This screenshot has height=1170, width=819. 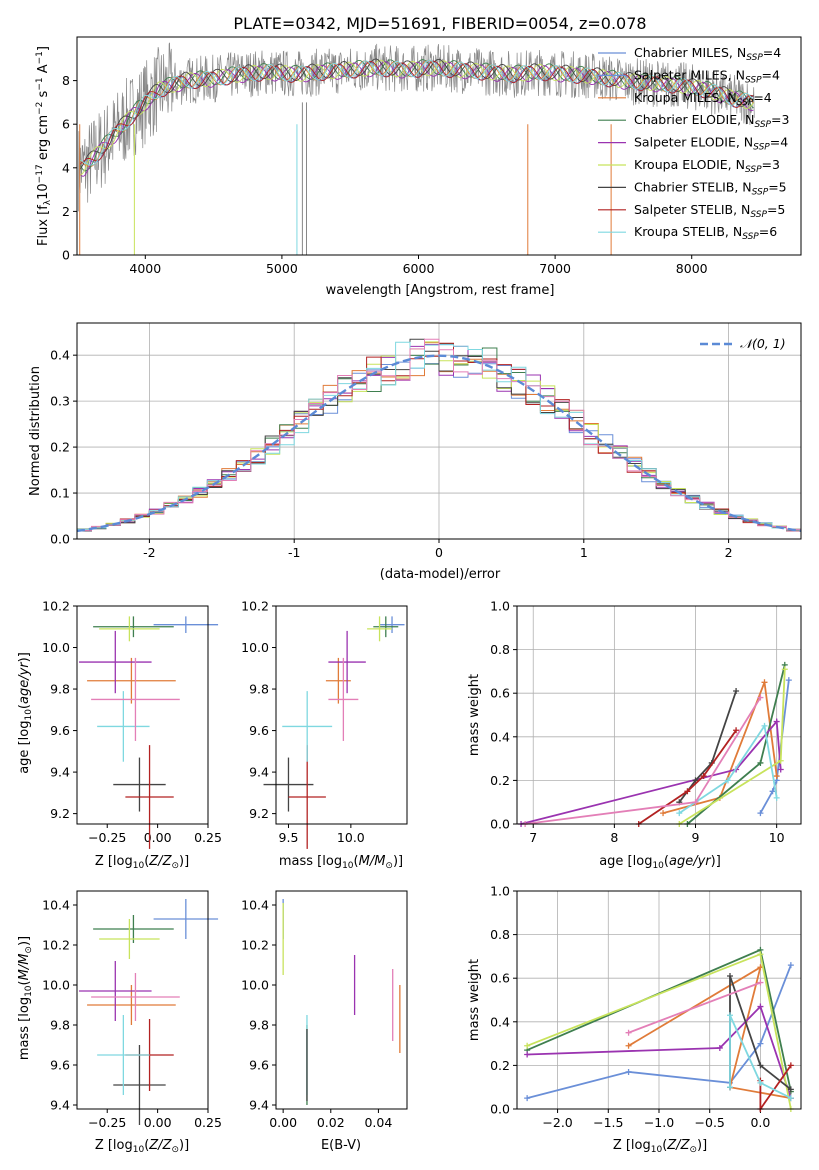 I want to click on weight-vs-Z-panel: −2.0 −1.5 −1.0 −0.5 0.0 0.0 0.2 0.4 0.6 0.8 1.0, so click(x=646, y=1007).